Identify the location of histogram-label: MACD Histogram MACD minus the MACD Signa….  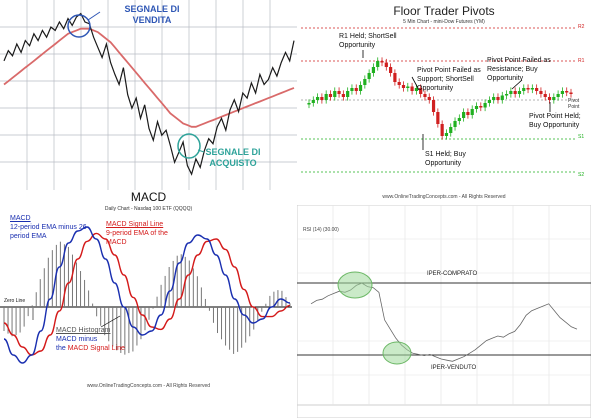
(90, 339).